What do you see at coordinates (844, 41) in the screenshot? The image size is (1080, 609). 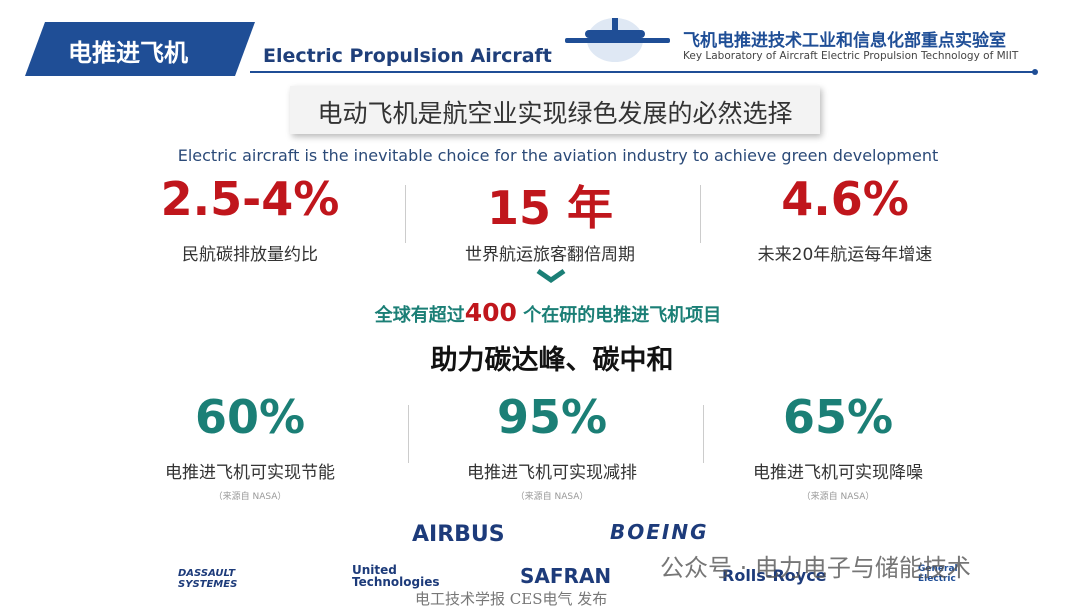 I see `lab-cn: 飞机电推进技术工业和信息化部重点实验室` at bounding box center [844, 41].